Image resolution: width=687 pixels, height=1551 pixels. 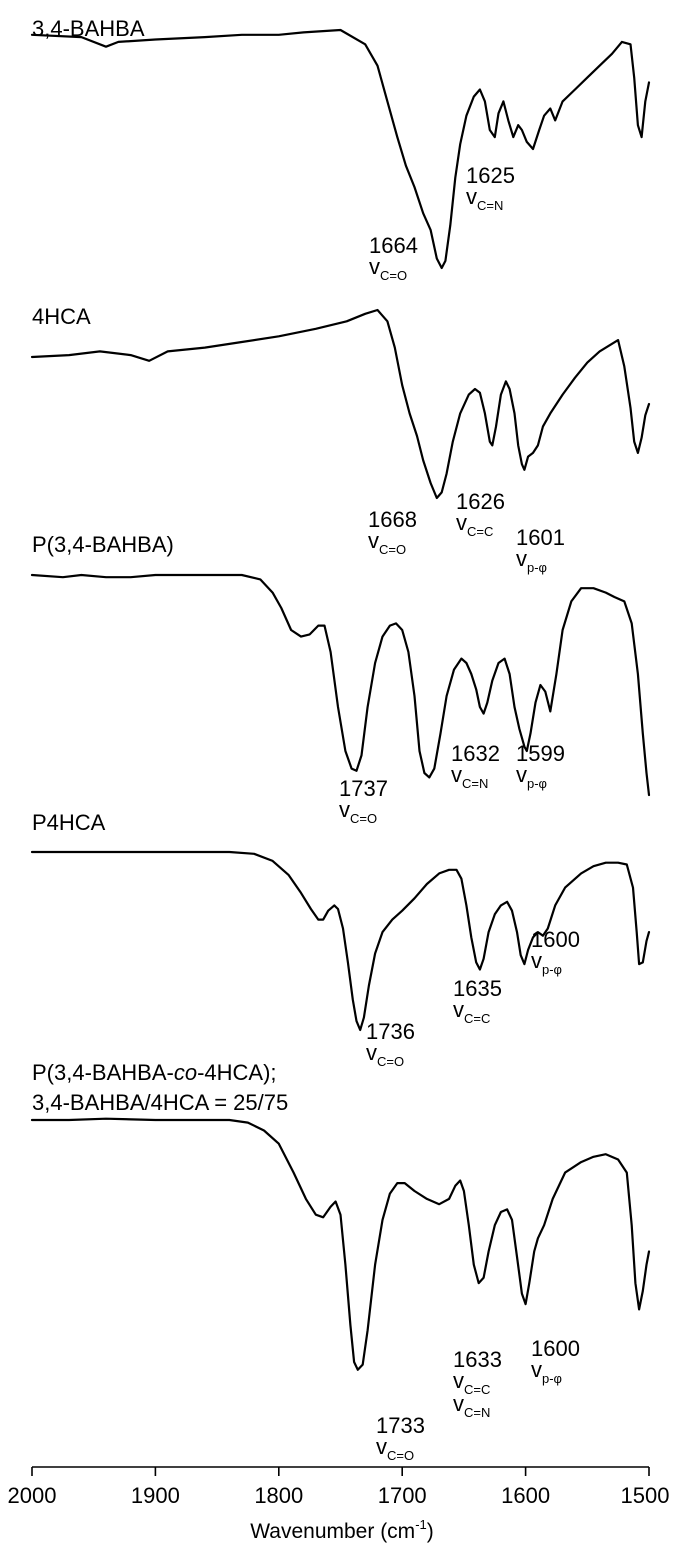 I want to click on copolymer-label-prefix: P(3,4-BAHBA-, so click(x=103, y=1072).